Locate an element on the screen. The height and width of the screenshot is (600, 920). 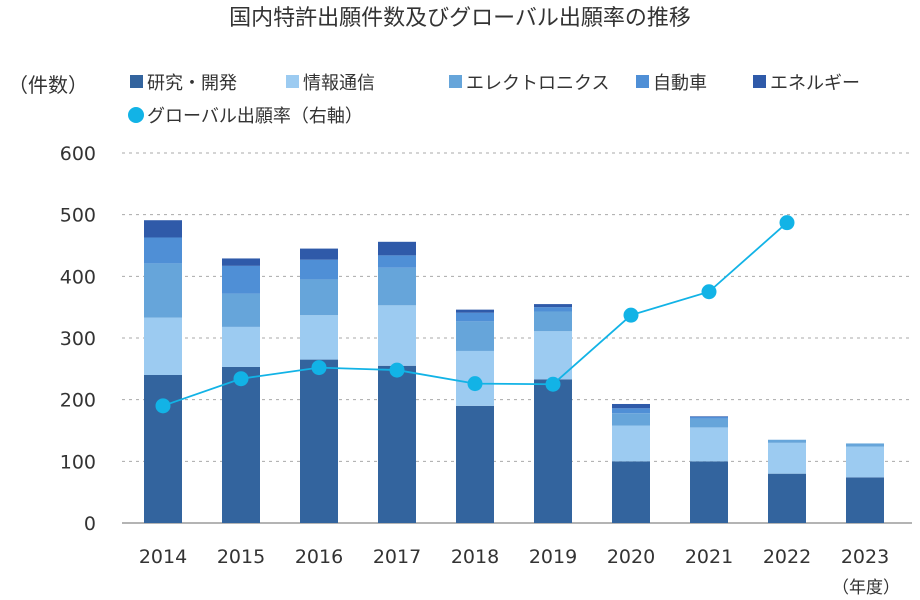
x-tick-label: 2016 is located at coordinates (319, 557).